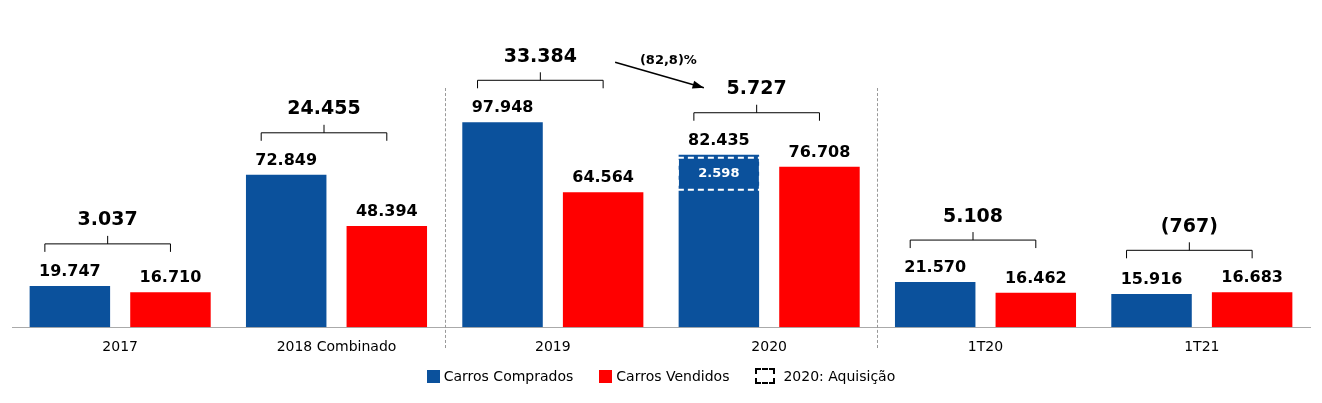  Describe the element at coordinates (819, 151) in the screenshot. I see `data-label: 76.708` at that location.